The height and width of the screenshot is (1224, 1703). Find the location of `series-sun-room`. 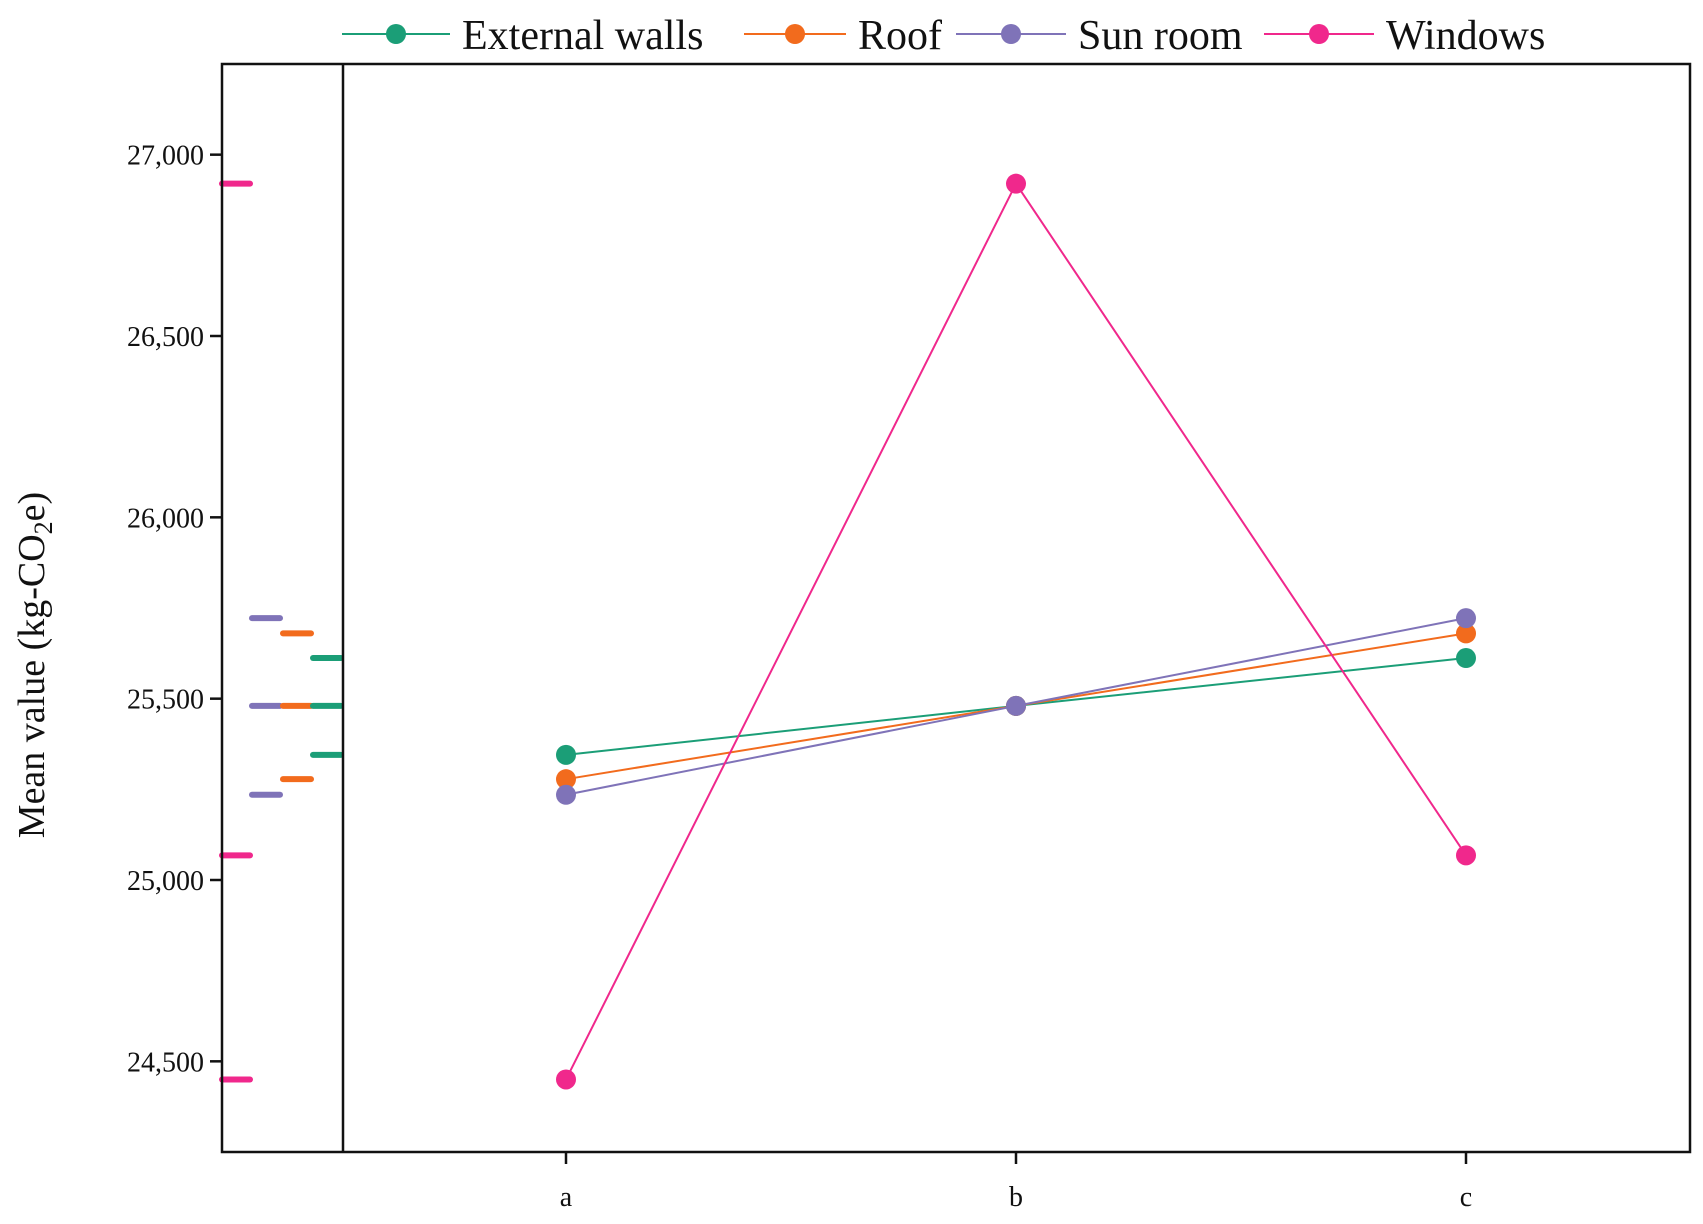

series-sun-room is located at coordinates (1016, 706).